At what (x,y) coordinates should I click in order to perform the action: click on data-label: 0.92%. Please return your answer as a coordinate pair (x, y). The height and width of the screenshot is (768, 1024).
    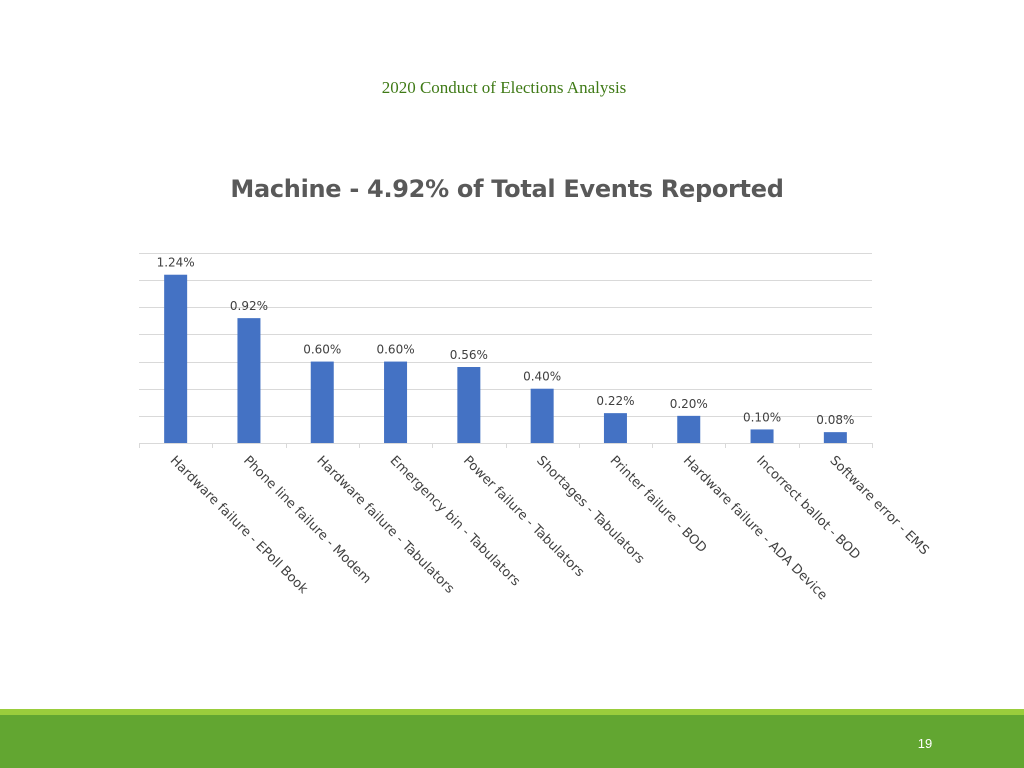
    Looking at the image, I should click on (249, 306).